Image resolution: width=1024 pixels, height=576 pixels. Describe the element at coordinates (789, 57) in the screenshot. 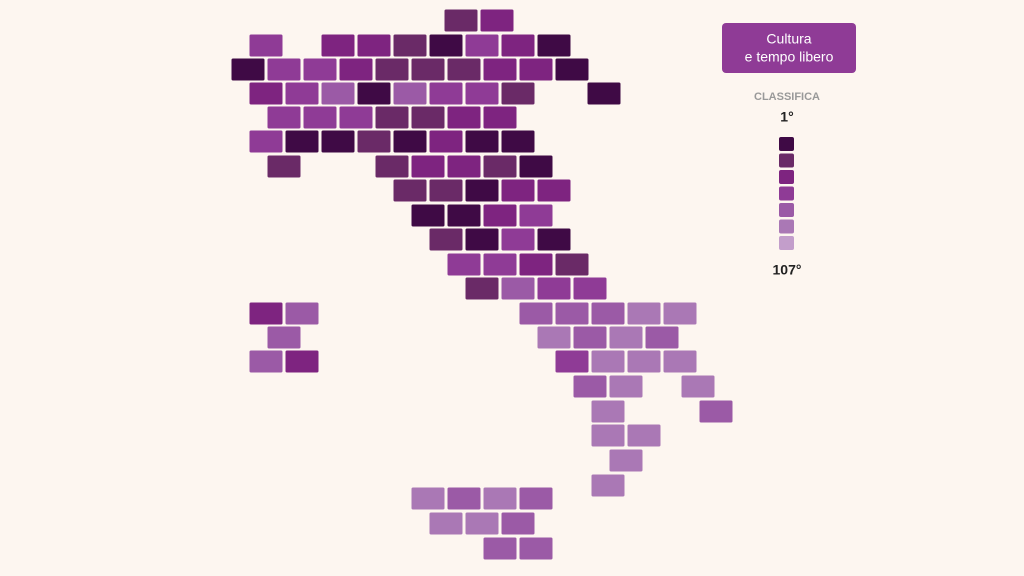

I see `title-line: e tempo libero` at that location.